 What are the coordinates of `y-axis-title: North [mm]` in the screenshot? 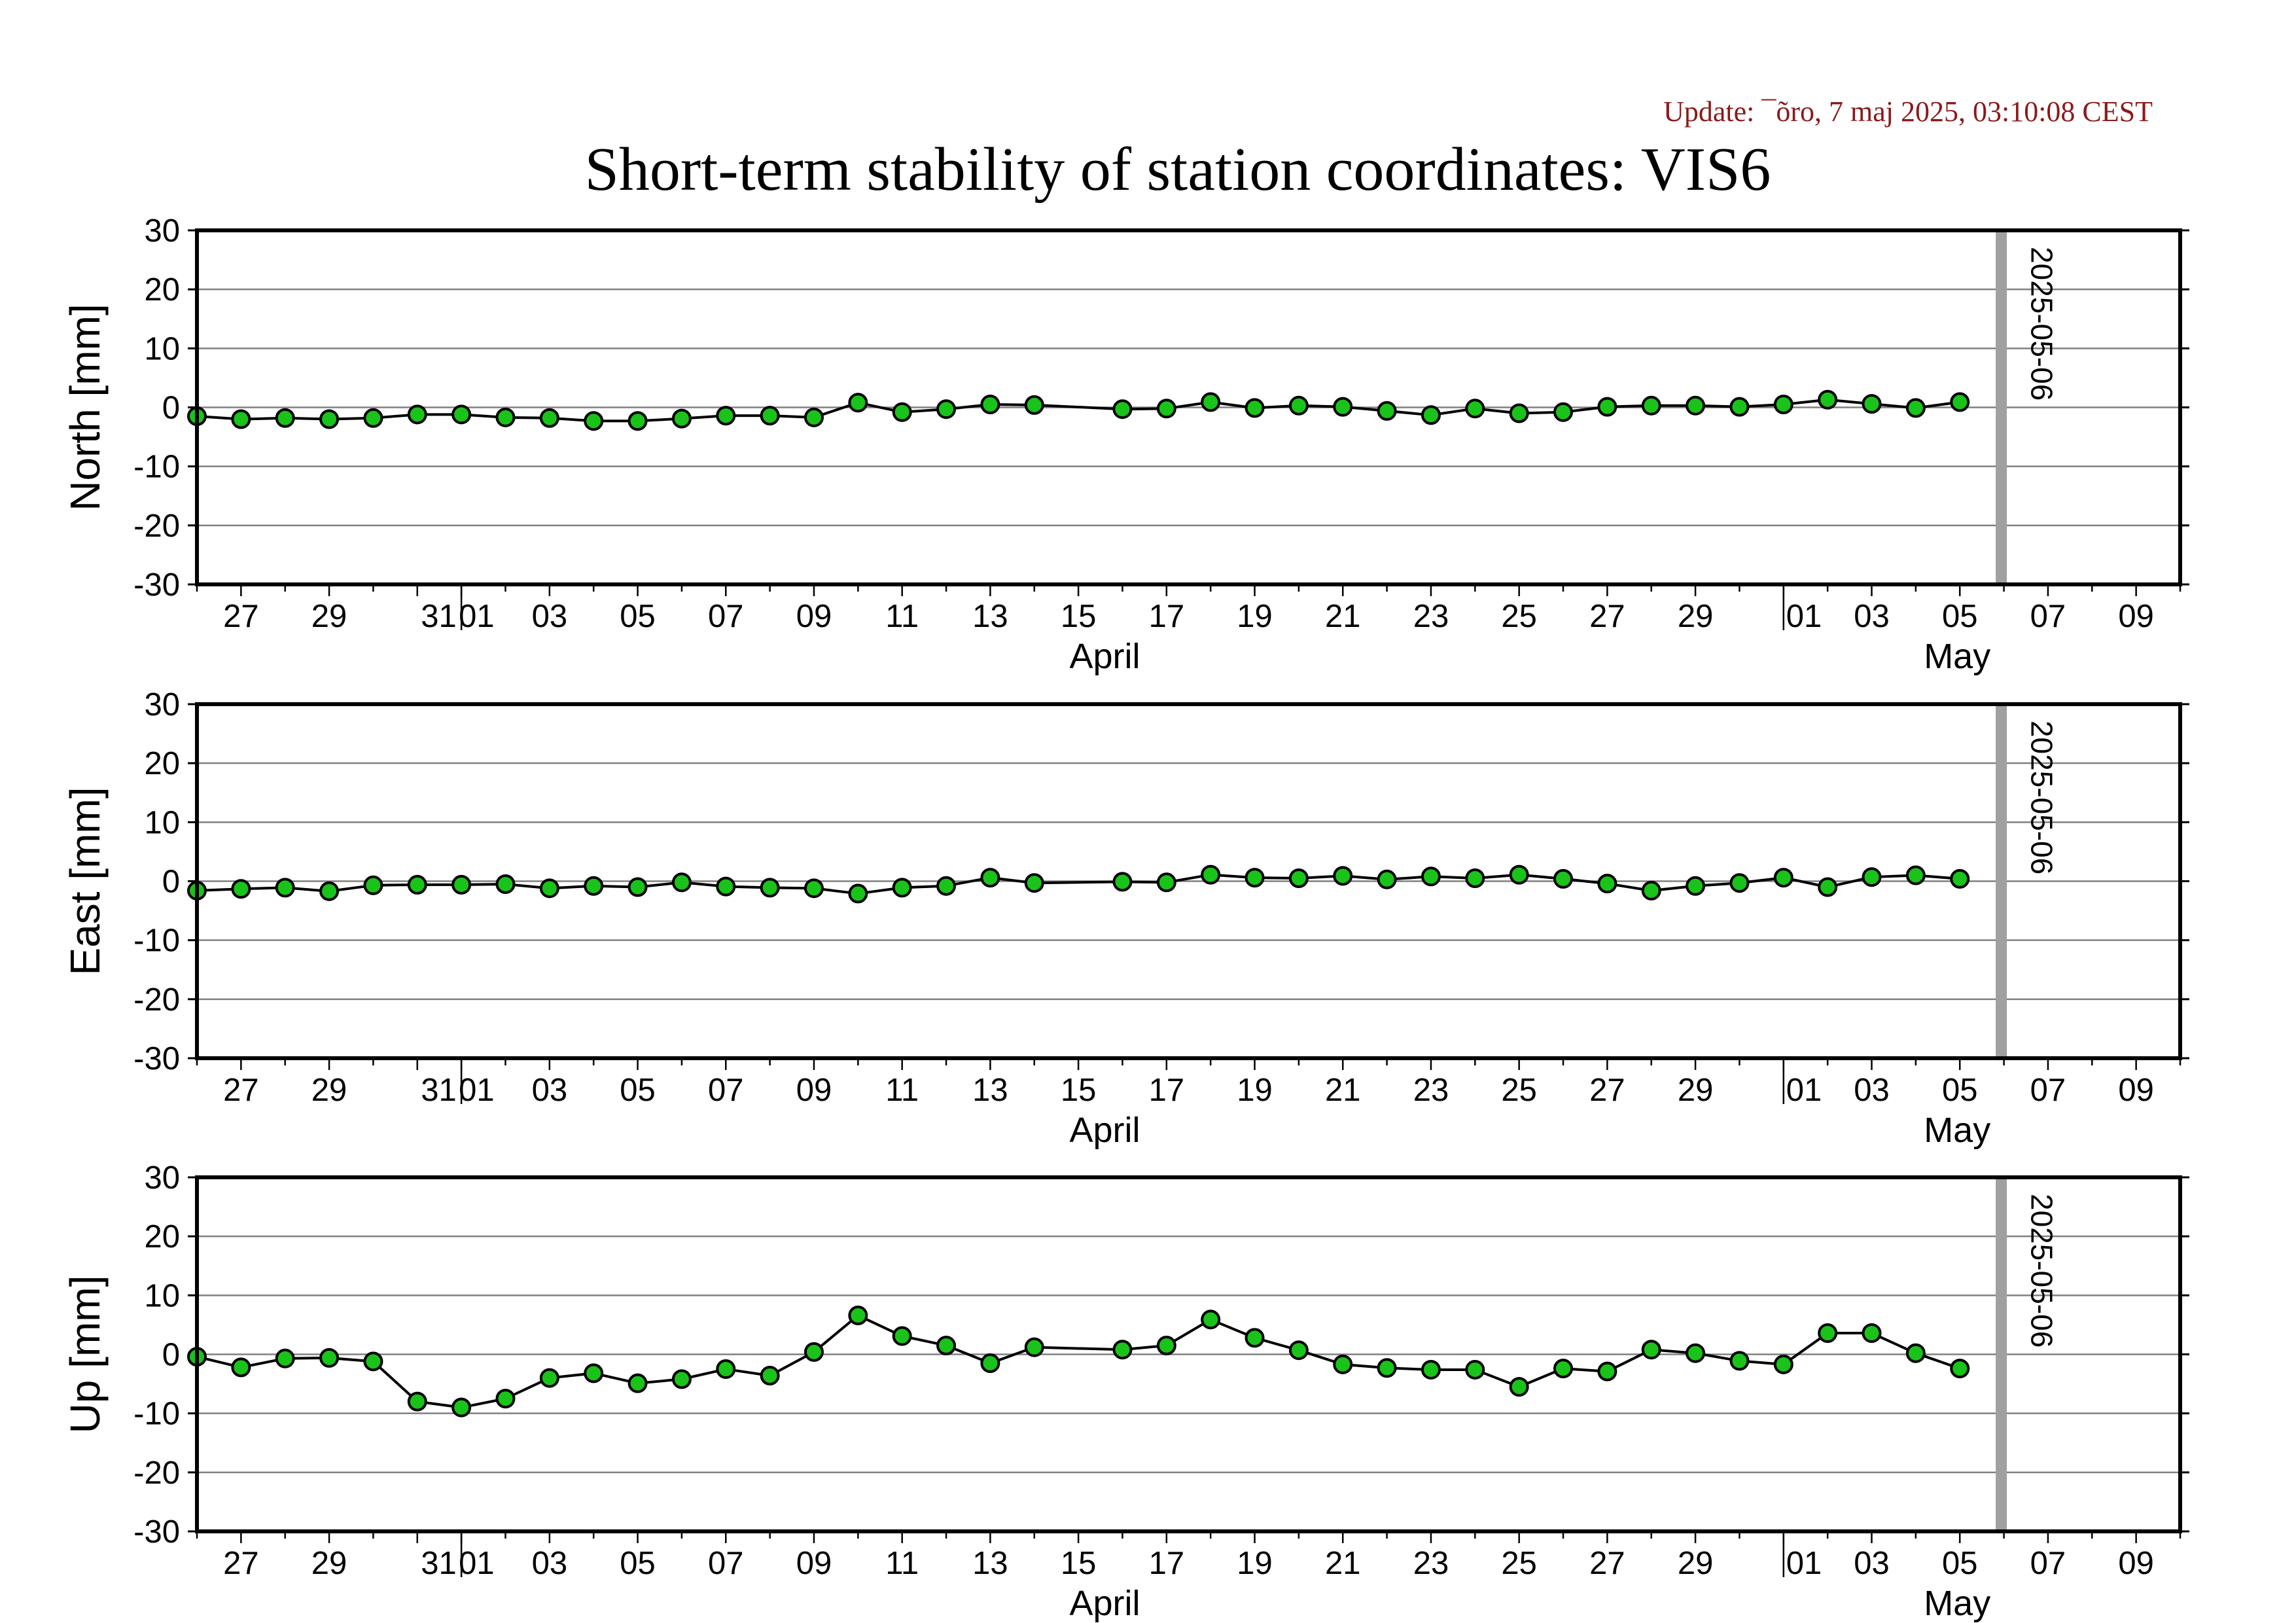 It's located at (85, 407).